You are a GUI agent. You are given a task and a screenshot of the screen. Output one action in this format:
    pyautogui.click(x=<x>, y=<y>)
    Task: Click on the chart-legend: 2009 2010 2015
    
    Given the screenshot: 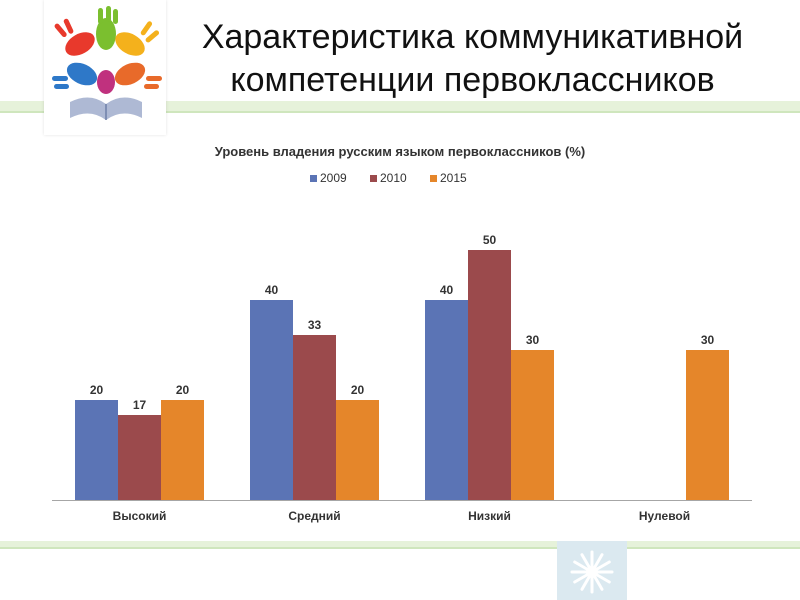 What is the action you would take?
    pyautogui.click(x=388, y=178)
    